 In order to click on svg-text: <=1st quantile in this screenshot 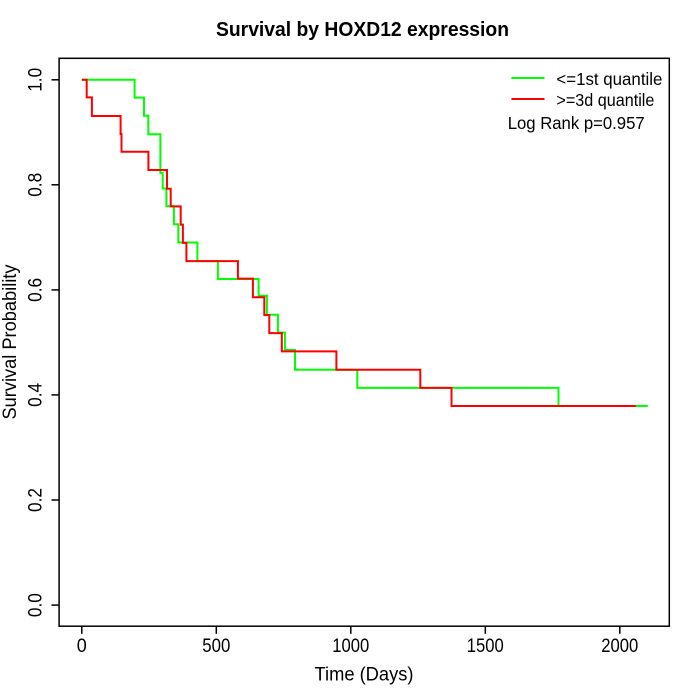, I will do `click(609, 79)`.